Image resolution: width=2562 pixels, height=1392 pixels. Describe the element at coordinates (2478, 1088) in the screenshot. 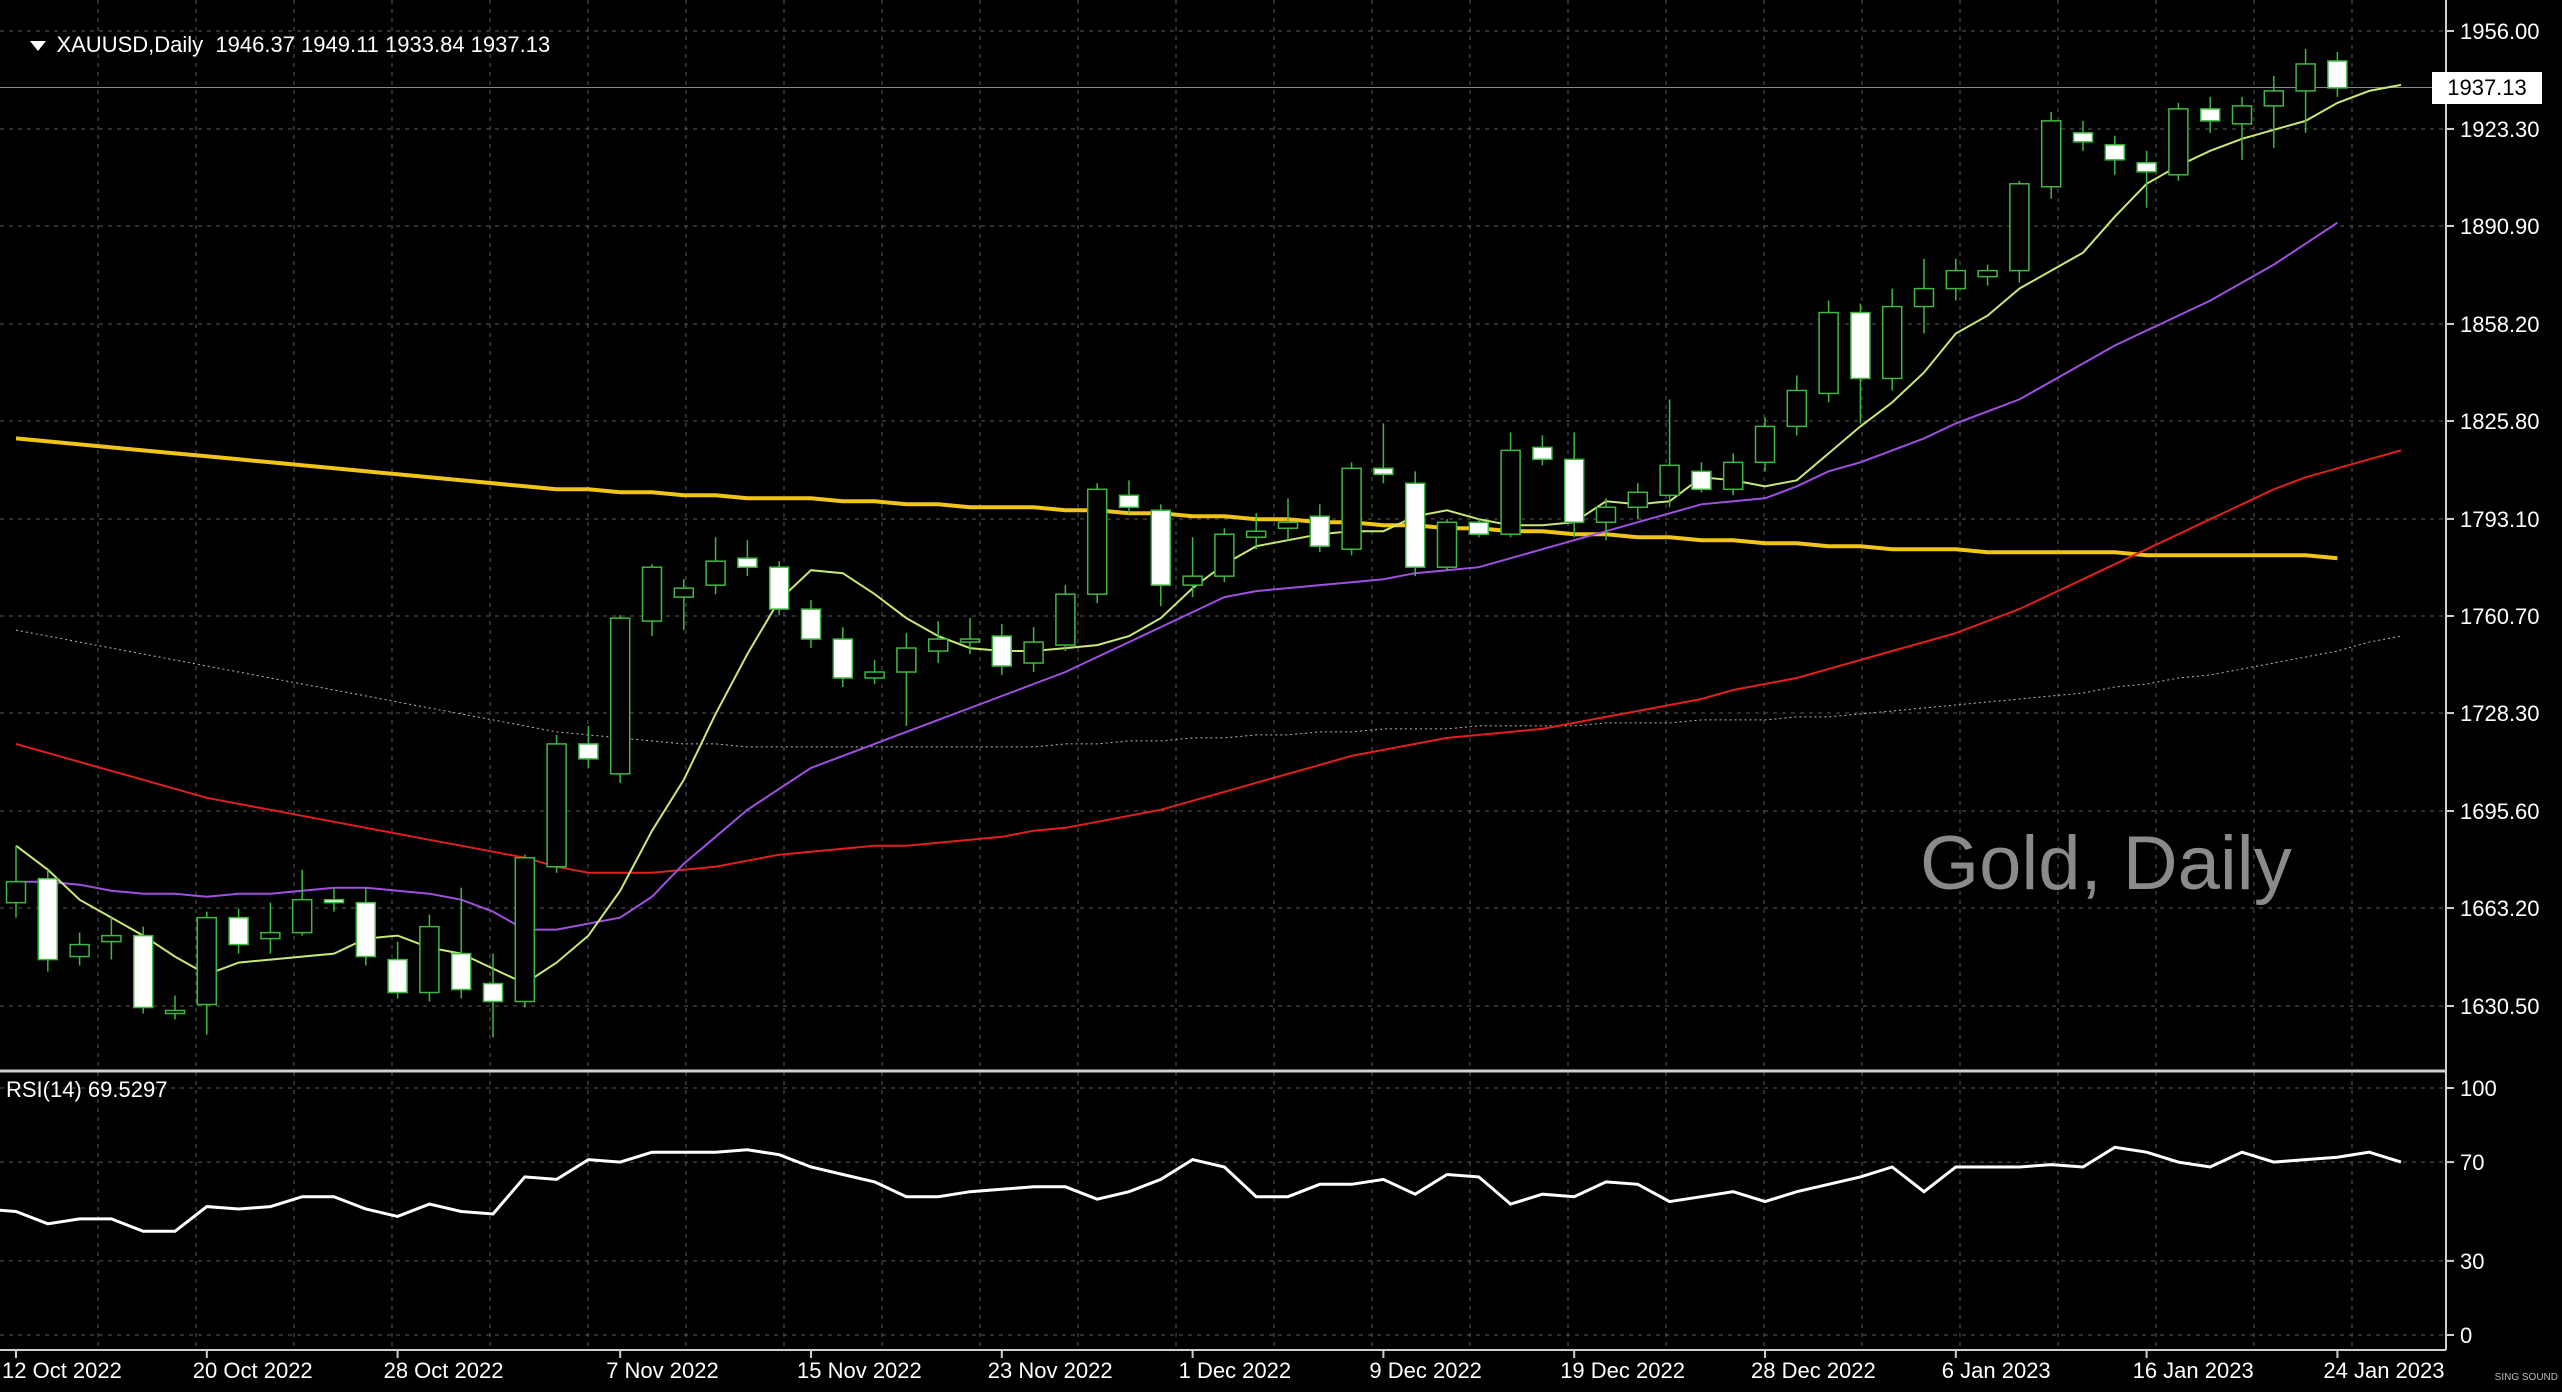

I see `rsi-tick-label: 100` at that location.